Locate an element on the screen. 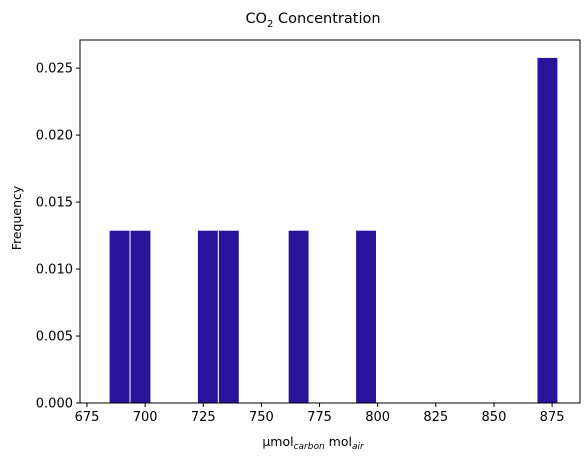 This screenshot has height=459, width=585. x-axis-label: μmolcarbon molair is located at coordinates (313, 443).